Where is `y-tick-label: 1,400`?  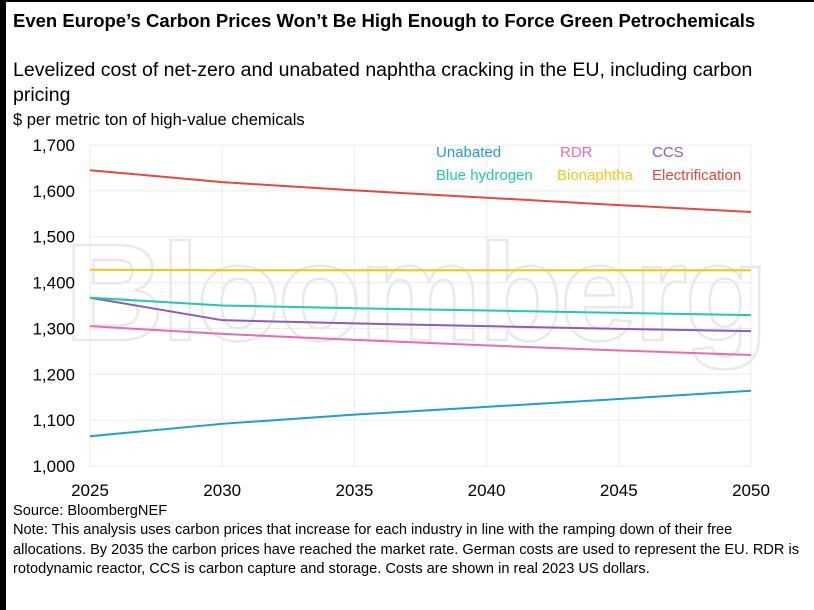
y-tick-label: 1,400 is located at coordinates (53, 283).